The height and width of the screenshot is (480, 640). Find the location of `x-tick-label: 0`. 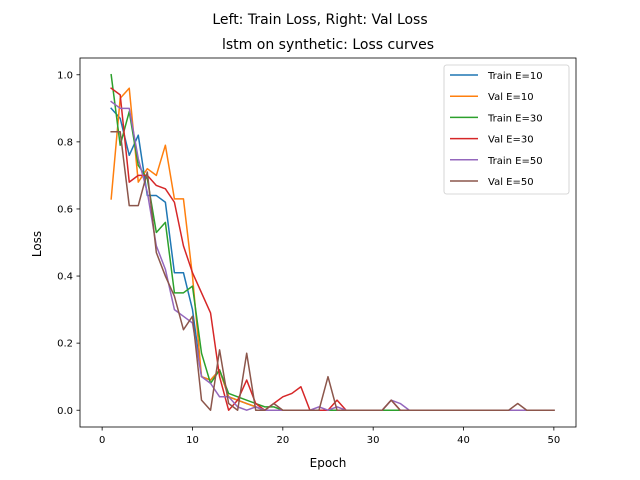

x-tick-label: 0 is located at coordinates (102, 440).